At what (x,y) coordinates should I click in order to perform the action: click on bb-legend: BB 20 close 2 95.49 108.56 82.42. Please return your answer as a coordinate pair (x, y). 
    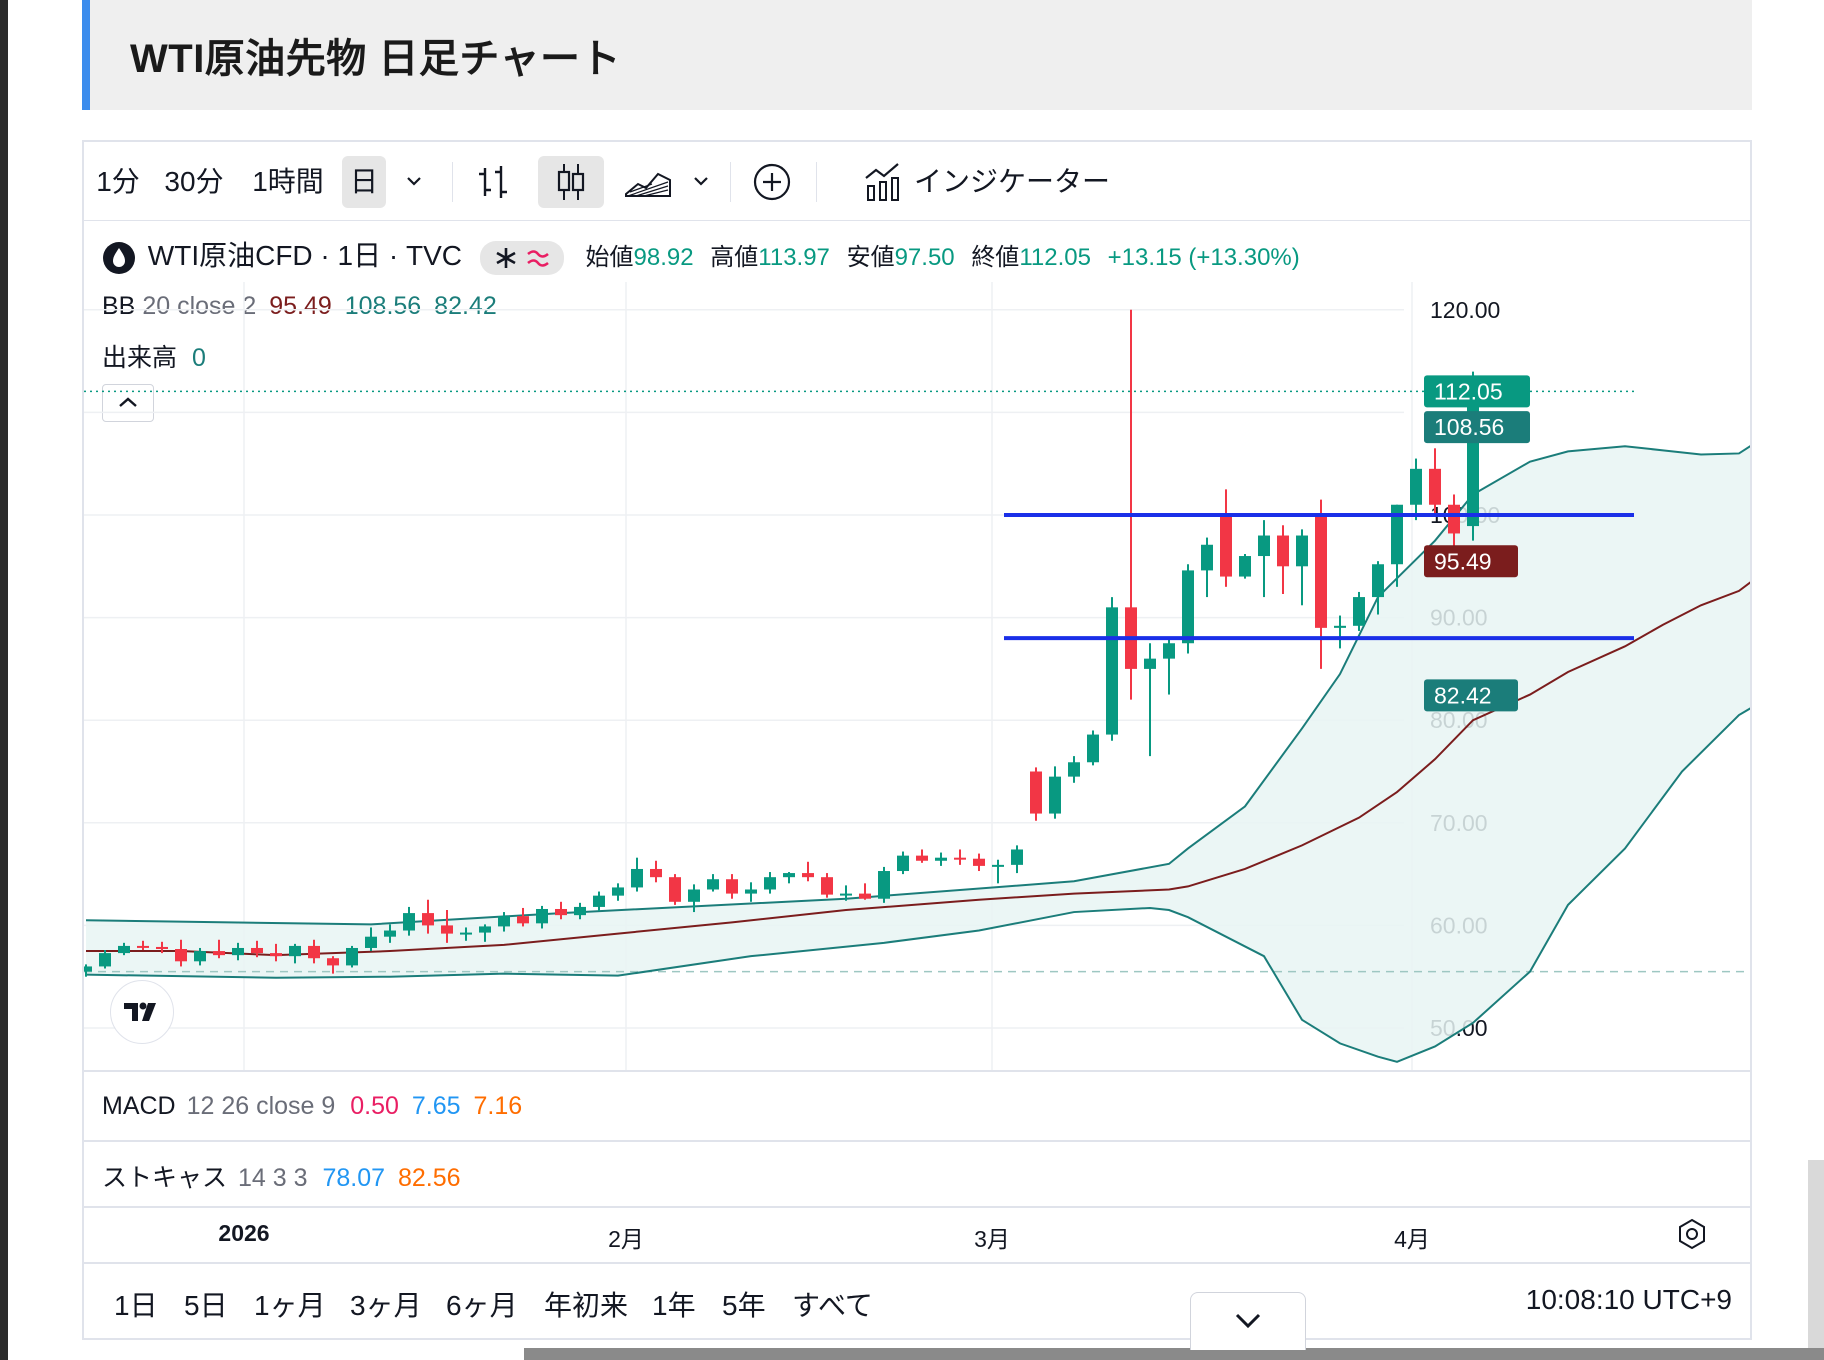
    Looking at the image, I should click on (299, 306).